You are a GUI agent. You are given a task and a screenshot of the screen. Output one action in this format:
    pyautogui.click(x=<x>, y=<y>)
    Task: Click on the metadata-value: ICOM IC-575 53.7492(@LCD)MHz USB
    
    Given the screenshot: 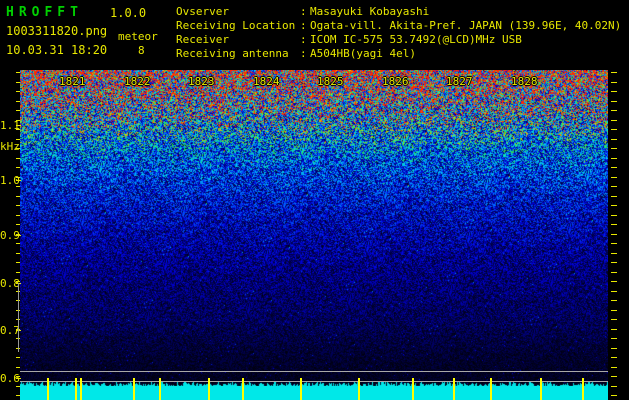 What is the action you would take?
    pyautogui.click(x=416, y=39)
    